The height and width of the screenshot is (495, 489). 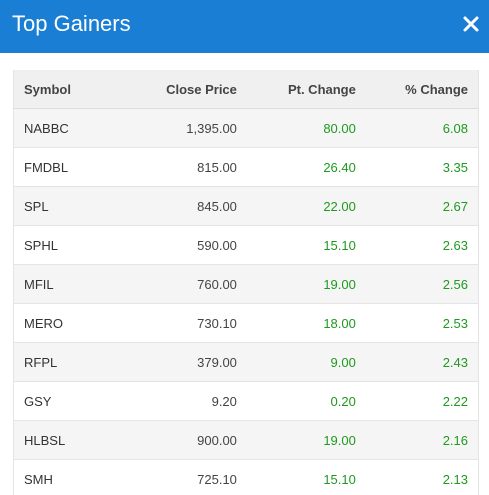 I want to click on close-price-cell: 815.00, so click(x=185, y=167).